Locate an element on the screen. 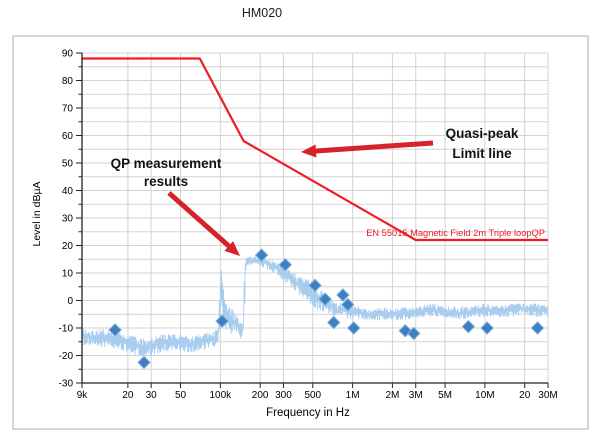 The height and width of the screenshot is (442, 600). y-tick-label: -20 is located at coordinates (66, 356).